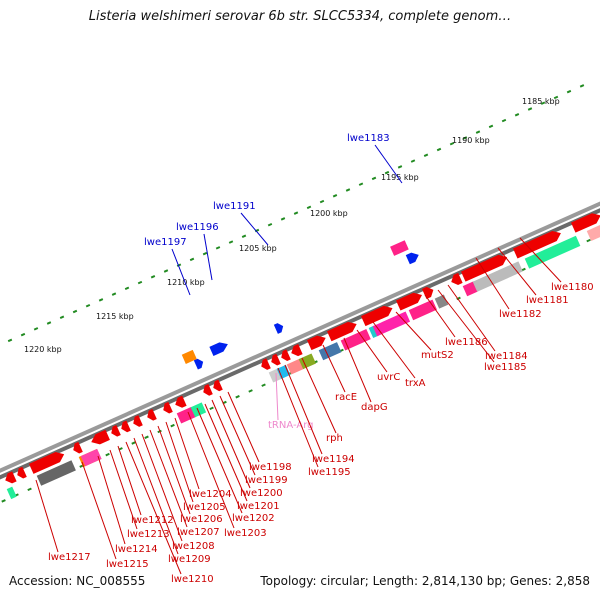 The height and width of the screenshot is (600, 600). Describe the element at coordinates (77, 581) in the screenshot. I see `accession-label: Accession: NC_008555` at that location.